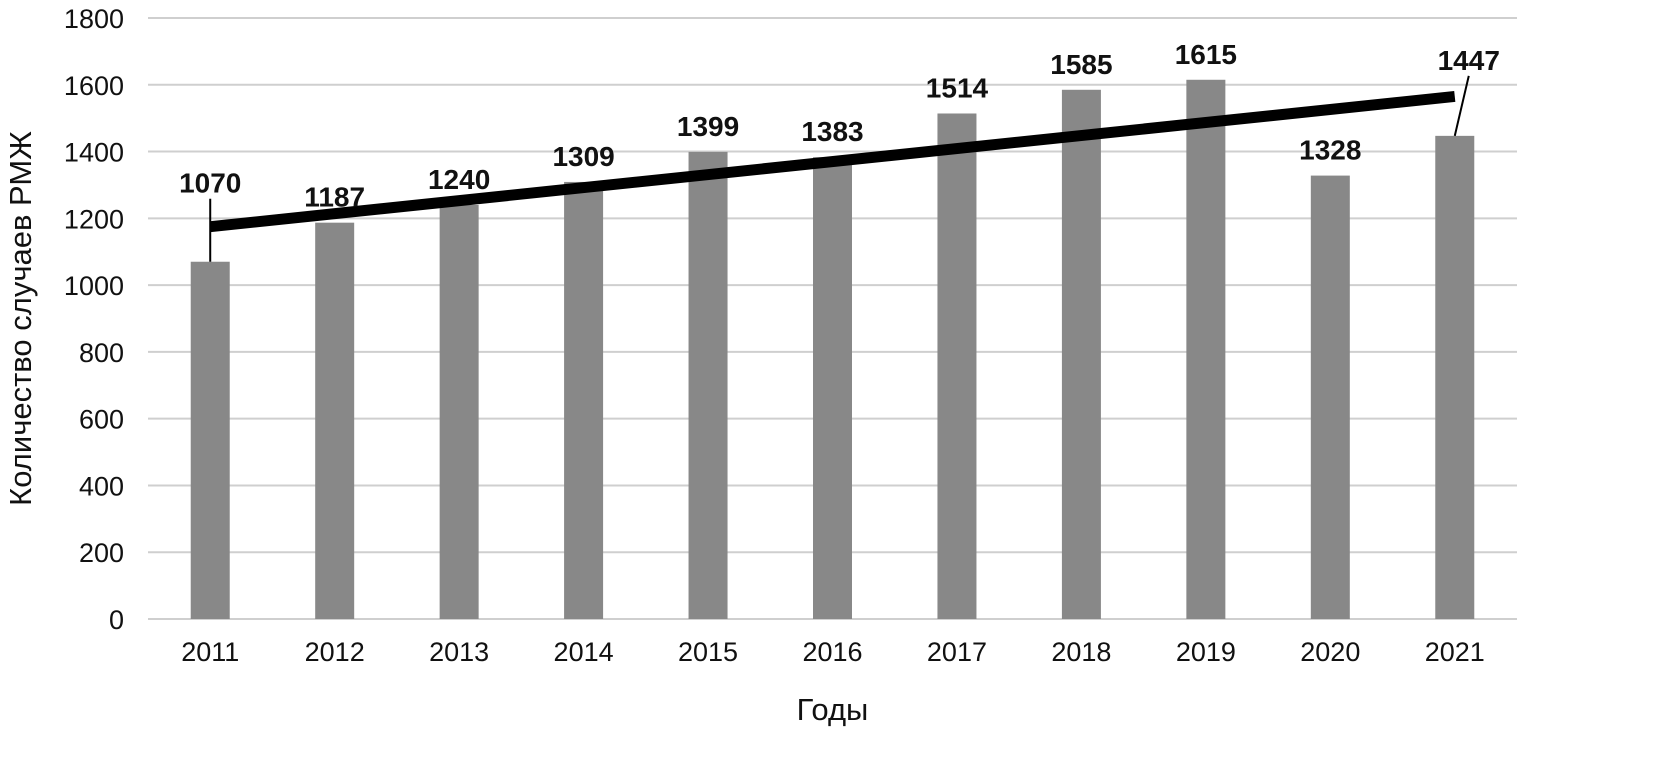 Image resolution: width=1664 pixels, height=775 pixels. I want to click on data-label: 1187, so click(334, 197).